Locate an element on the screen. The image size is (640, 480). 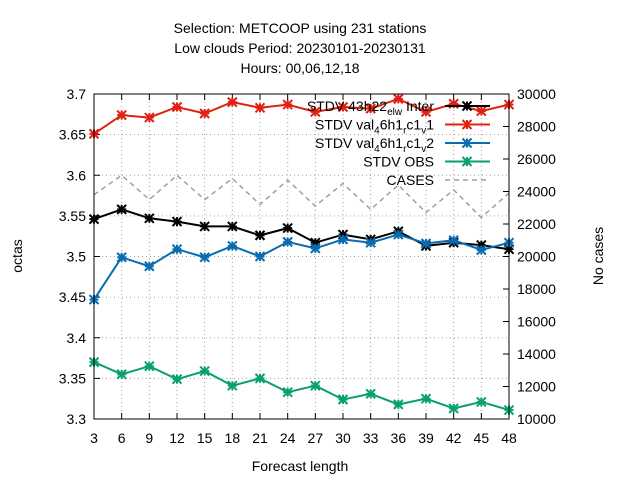
y2-tick-label: 18000 is located at coordinates (536, 289).